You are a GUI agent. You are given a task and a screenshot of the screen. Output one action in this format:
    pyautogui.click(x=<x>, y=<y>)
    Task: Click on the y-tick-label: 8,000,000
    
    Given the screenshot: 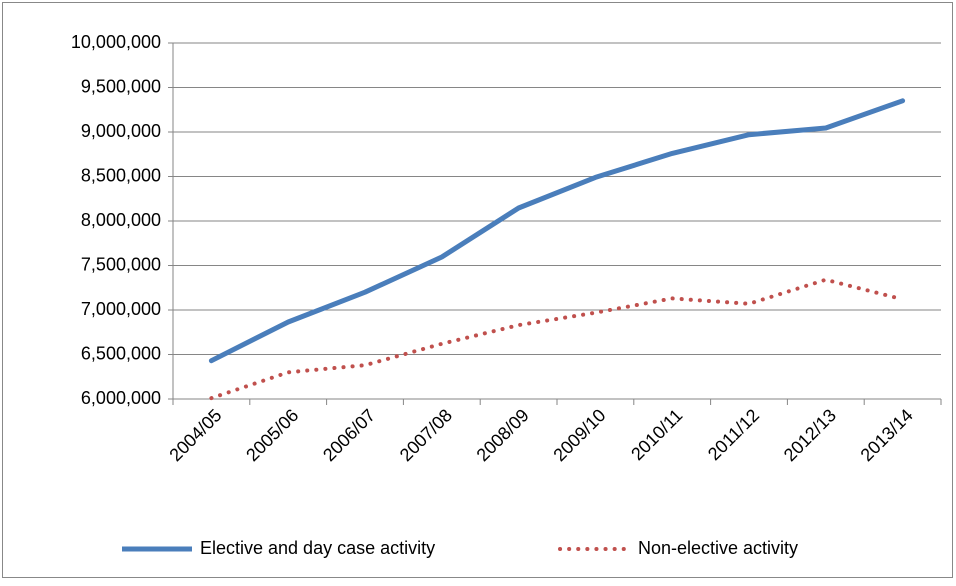 What is the action you would take?
    pyautogui.click(x=121, y=220)
    